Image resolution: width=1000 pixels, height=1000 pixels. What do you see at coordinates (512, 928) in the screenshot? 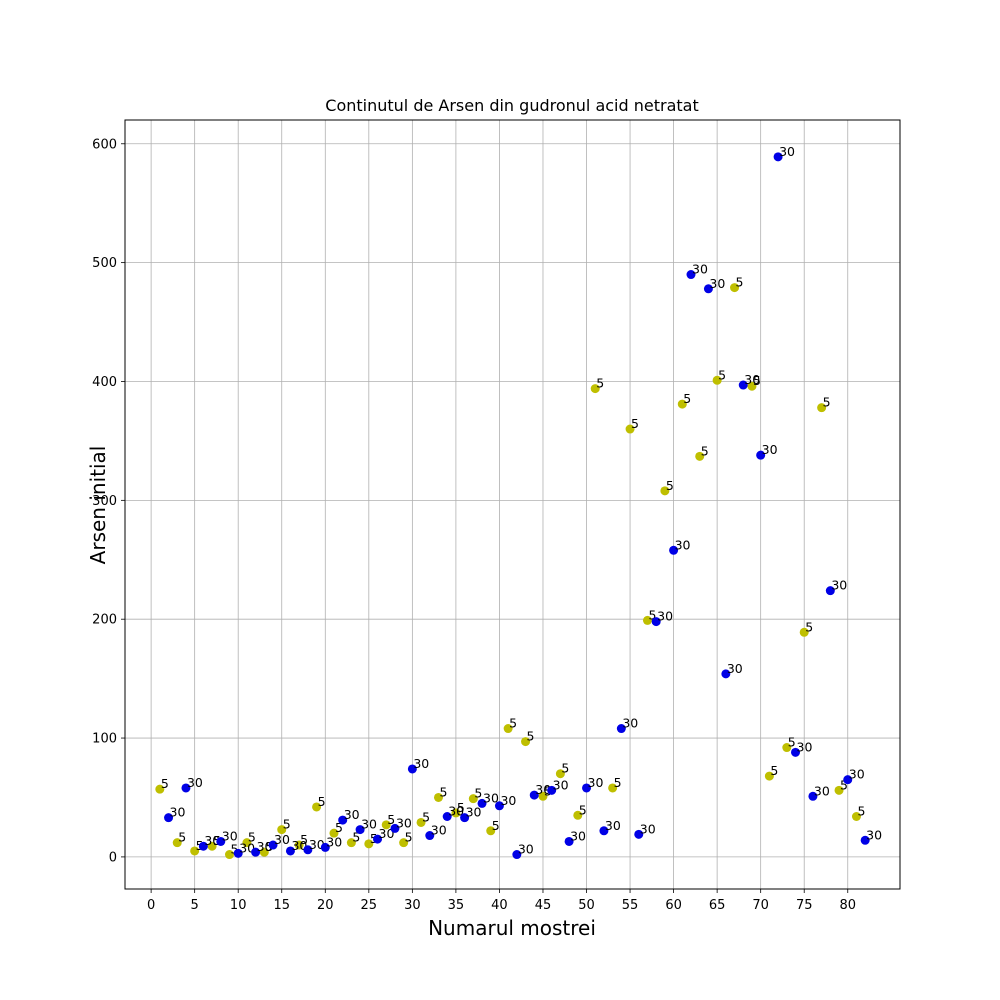
I see `x-axis-title: Numarul mostrei` at bounding box center [512, 928].